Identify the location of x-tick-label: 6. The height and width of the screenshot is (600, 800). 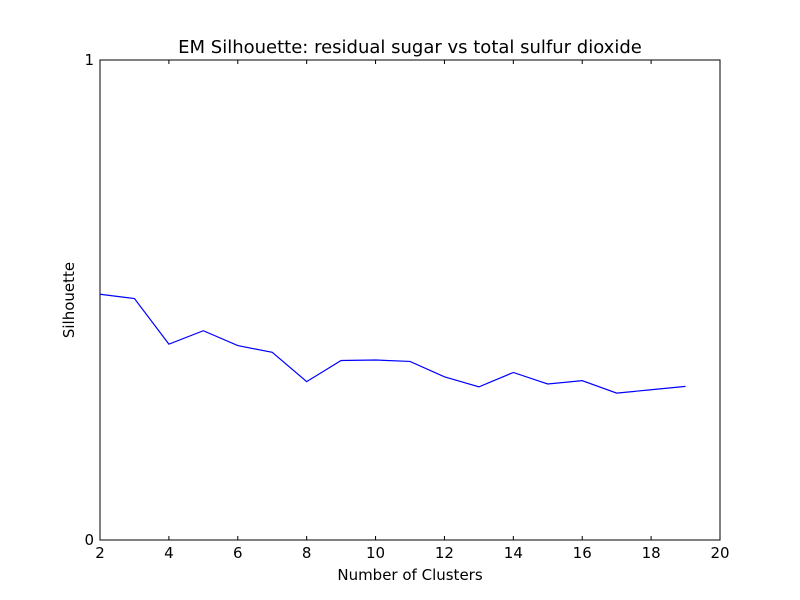
(238, 553).